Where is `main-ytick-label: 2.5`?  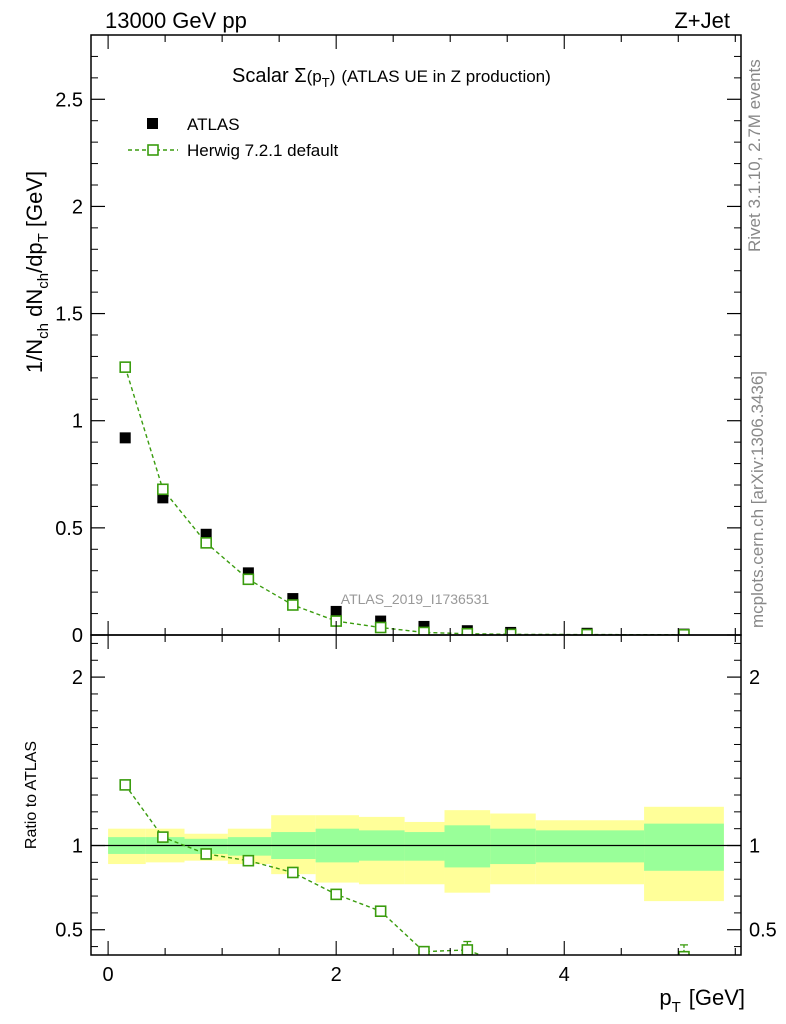
main-ytick-label: 2.5 is located at coordinates (69, 100).